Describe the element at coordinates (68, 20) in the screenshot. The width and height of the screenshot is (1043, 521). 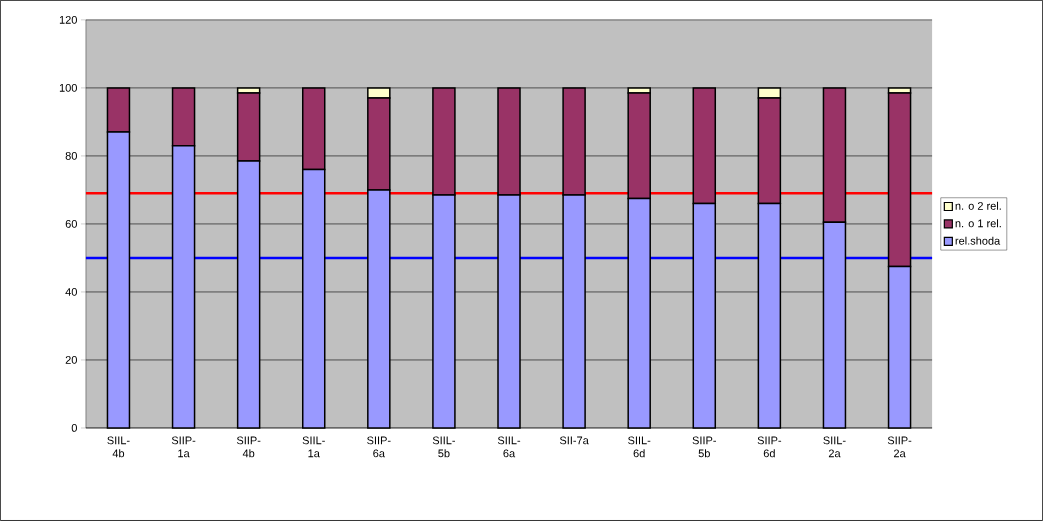
I see `y-tick-label: 120` at that location.